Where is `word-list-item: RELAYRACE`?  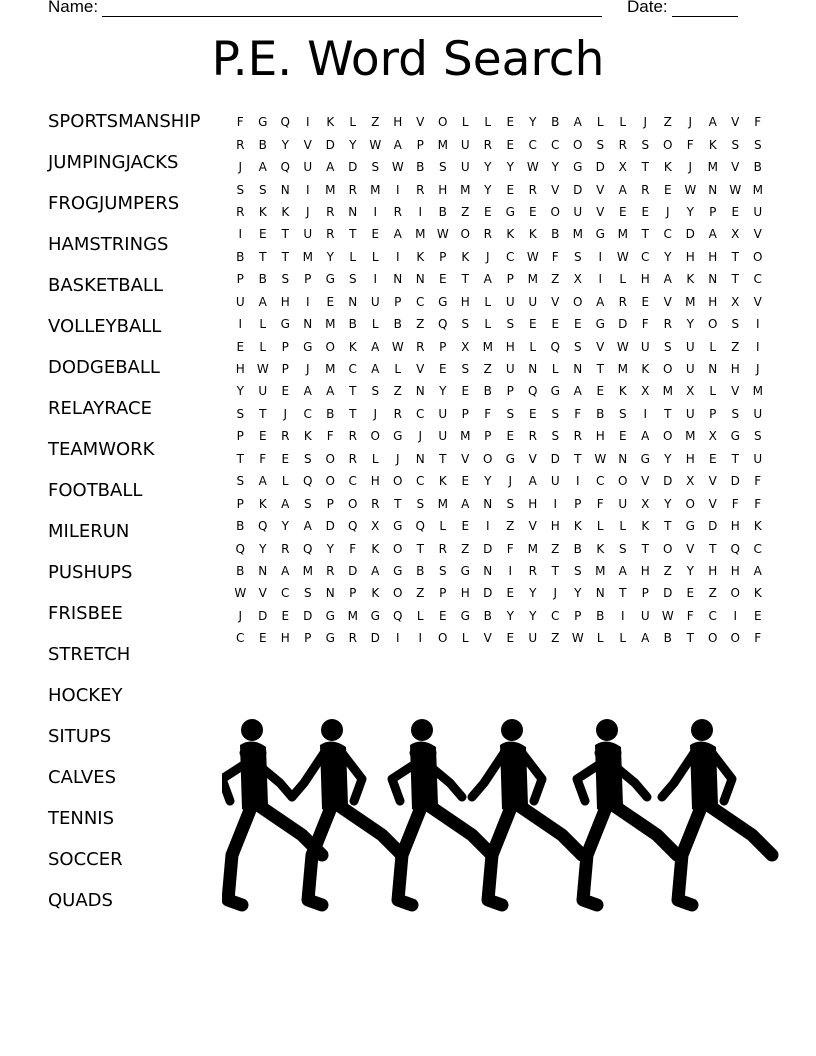 word-list-item: RELAYRACE is located at coordinates (100, 408).